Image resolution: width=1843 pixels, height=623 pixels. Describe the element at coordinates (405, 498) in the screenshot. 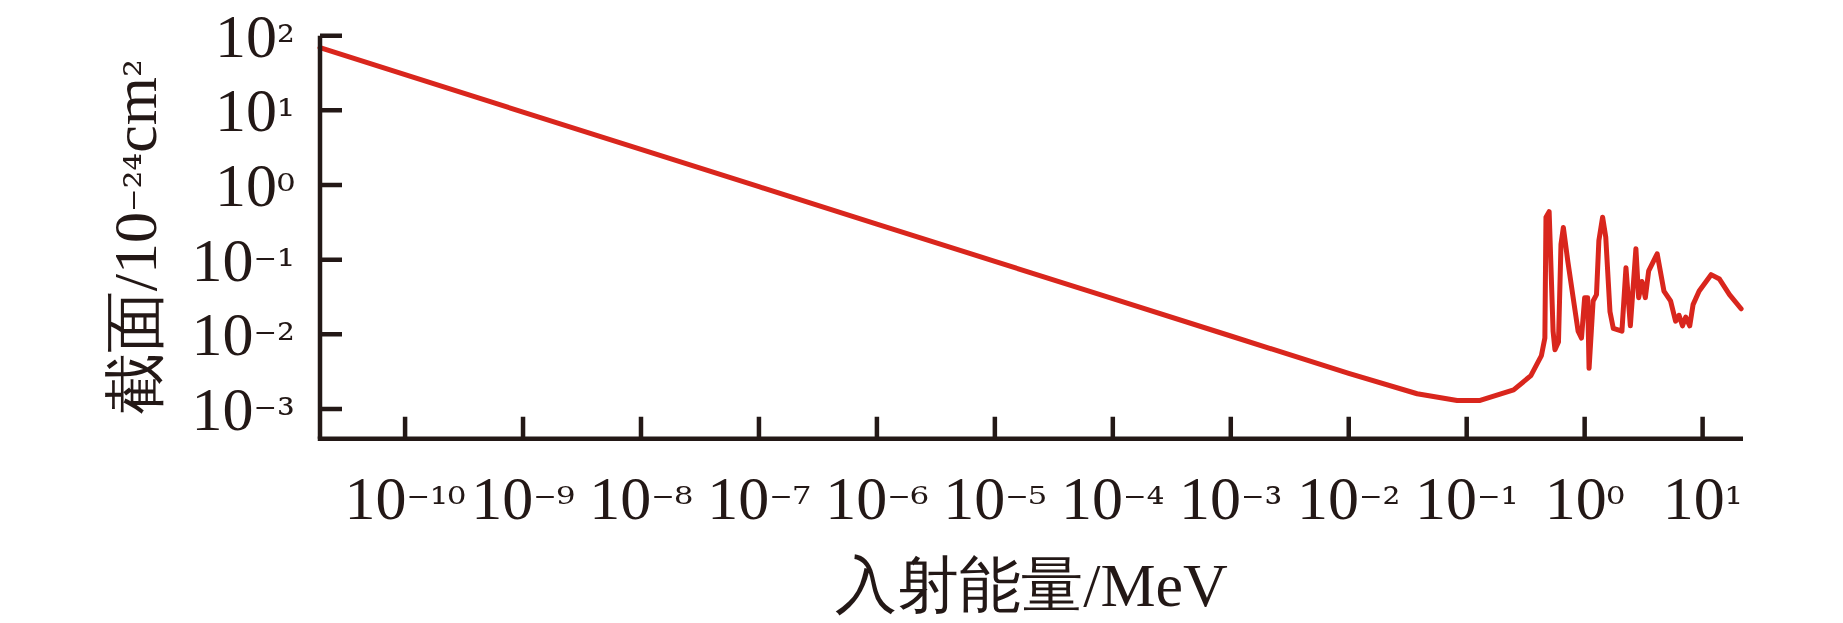

I see `xtick-label: 10⁻¹⁰` at that location.